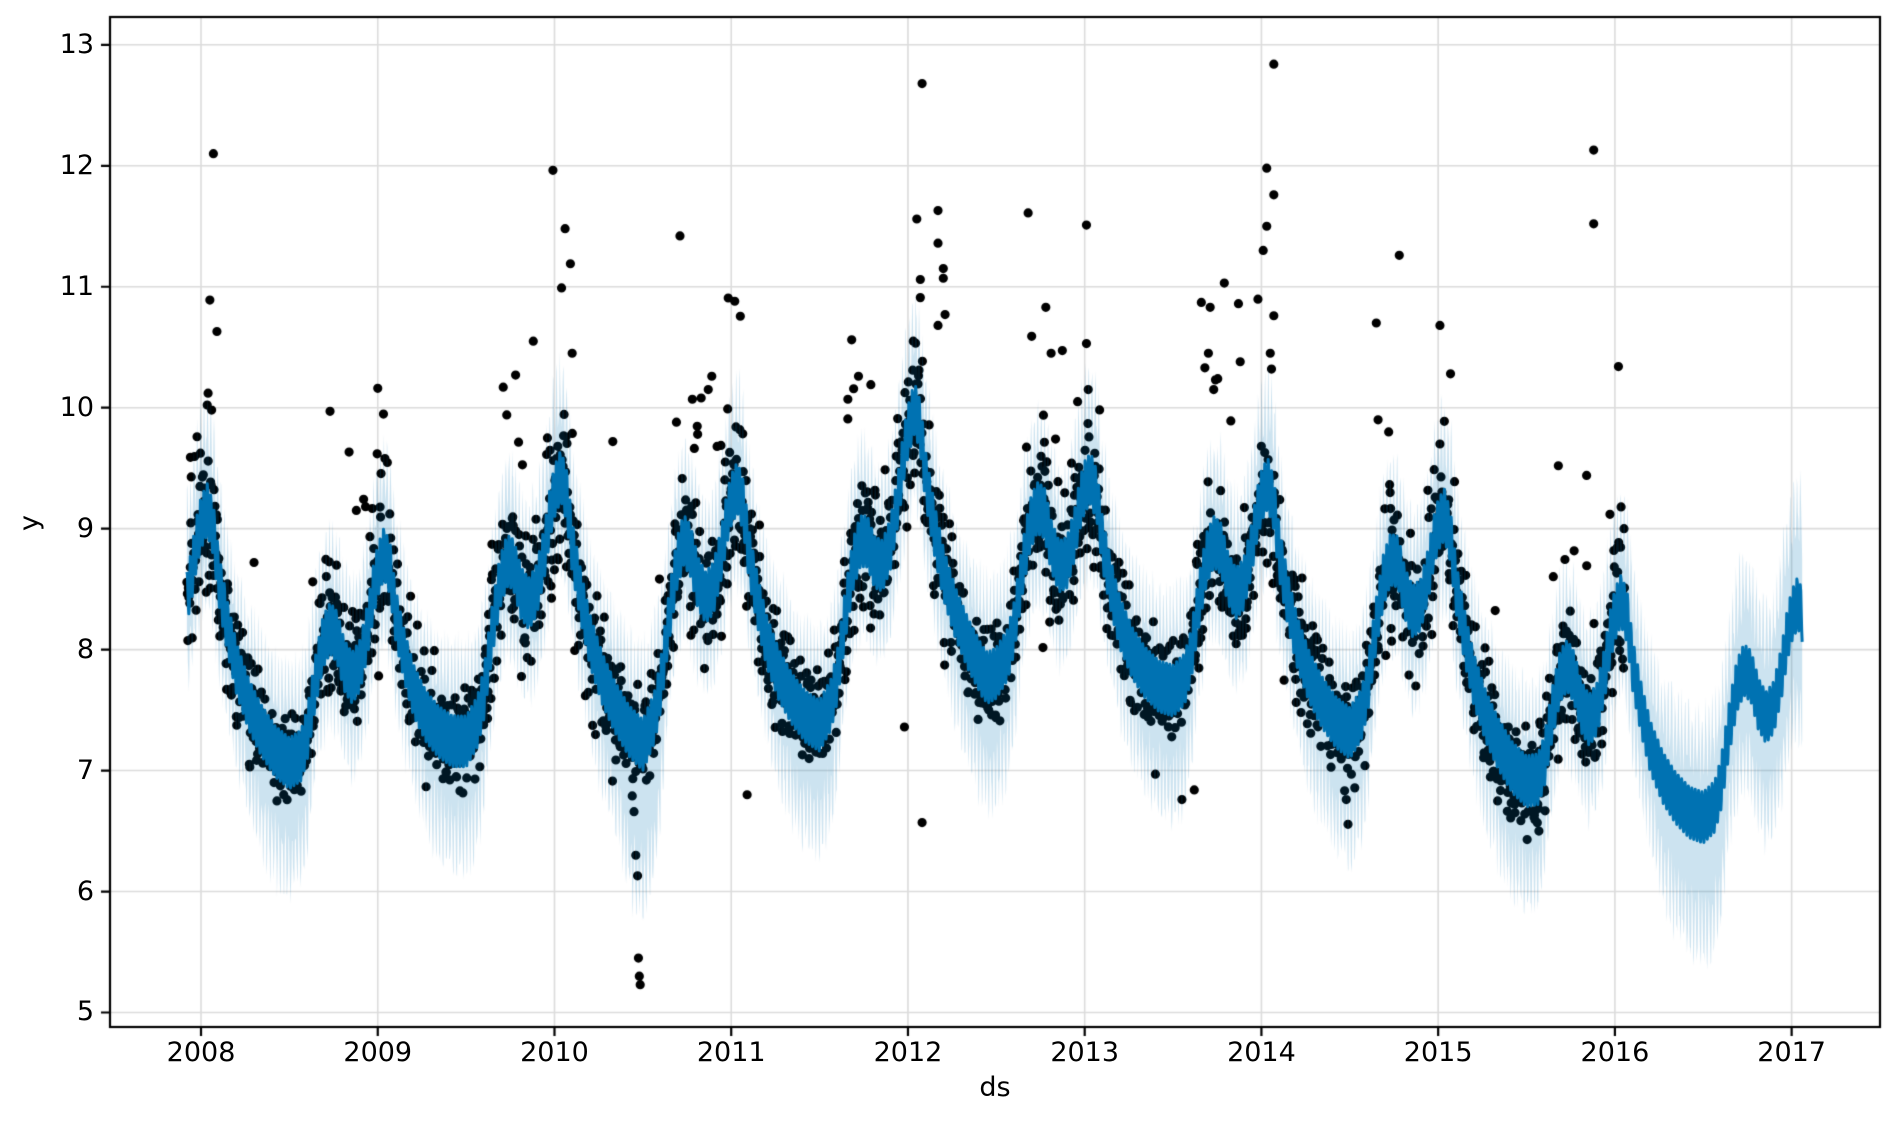 The height and width of the screenshot is (1128, 1898). What do you see at coordinates (85, 891) in the screenshot?
I see `y-tick-label: 6` at bounding box center [85, 891].